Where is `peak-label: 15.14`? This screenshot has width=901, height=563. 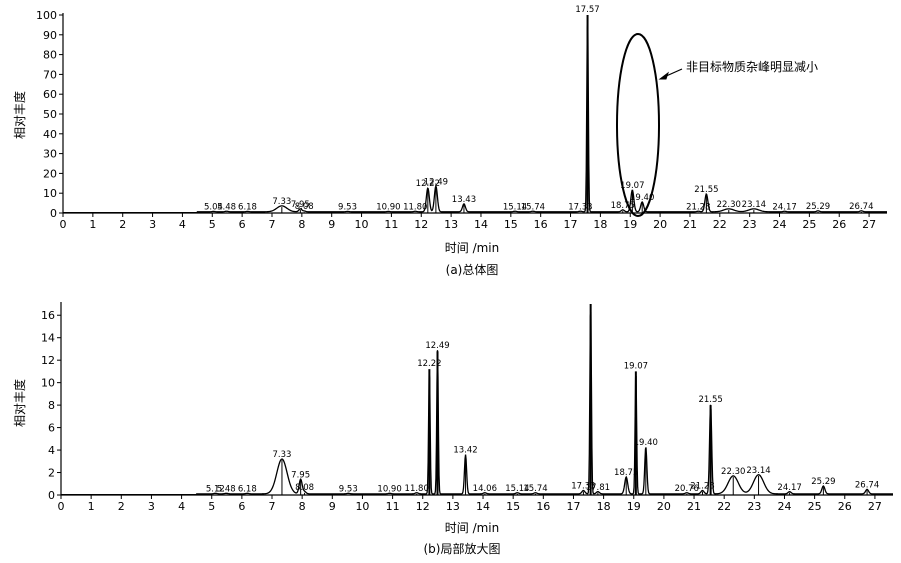
peak-label: 15.14 is located at coordinates (517, 489).